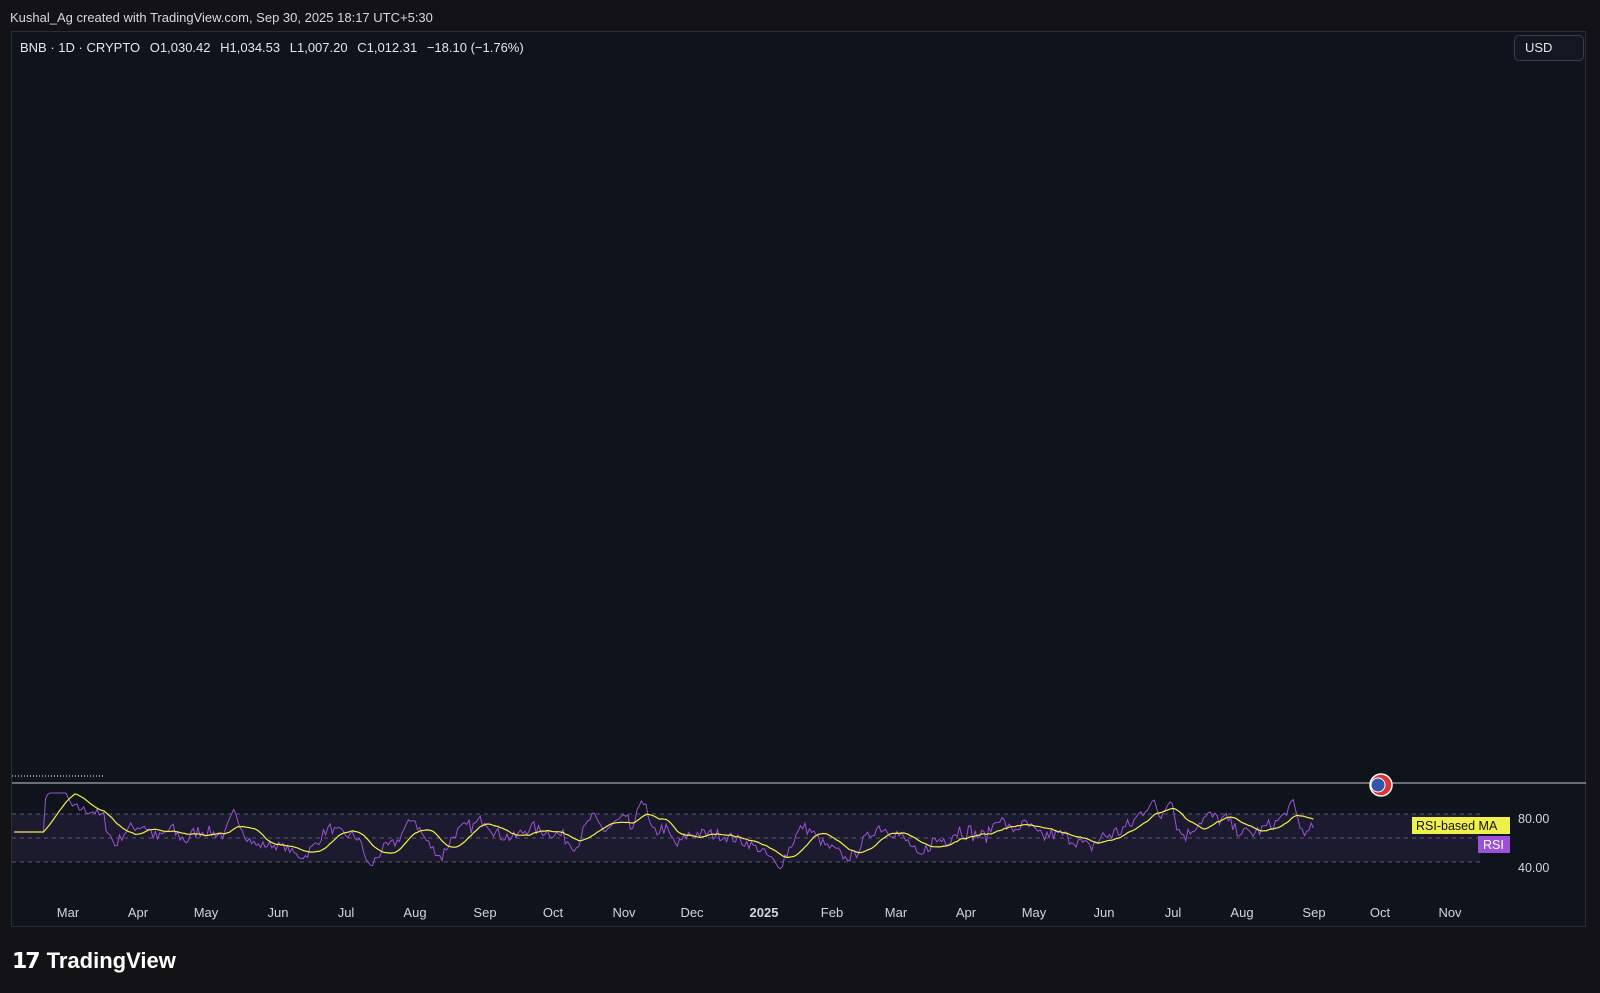 This screenshot has height=993, width=1600. What do you see at coordinates (1549, 48) in the screenshot?
I see `currency-button: USD` at bounding box center [1549, 48].